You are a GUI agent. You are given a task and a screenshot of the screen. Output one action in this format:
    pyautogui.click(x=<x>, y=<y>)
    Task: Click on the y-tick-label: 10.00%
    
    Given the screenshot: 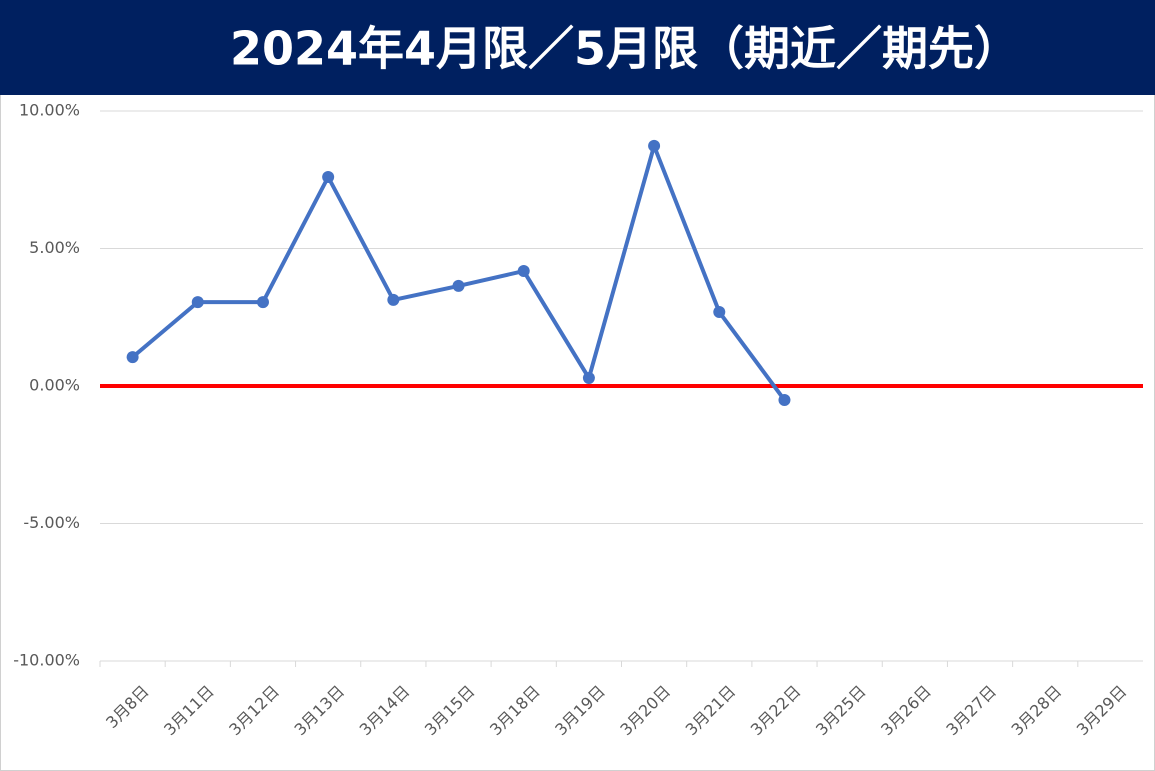 What is the action you would take?
    pyautogui.click(x=49, y=110)
    